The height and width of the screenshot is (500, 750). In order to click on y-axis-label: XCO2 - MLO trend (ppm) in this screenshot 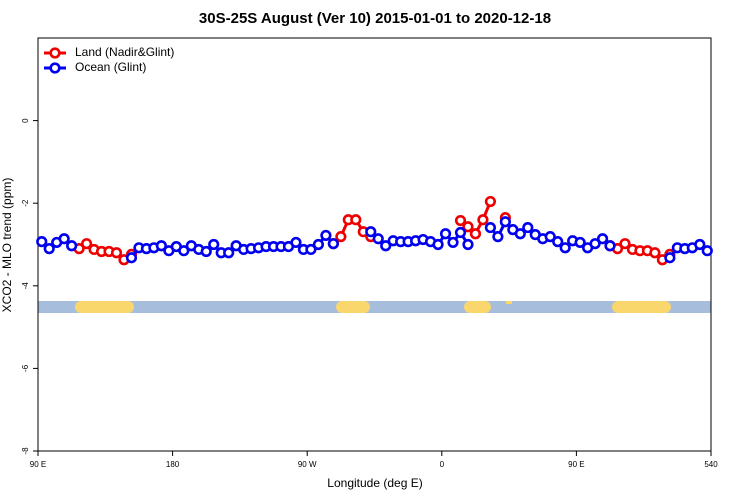, I will do `click(7, 245)`.